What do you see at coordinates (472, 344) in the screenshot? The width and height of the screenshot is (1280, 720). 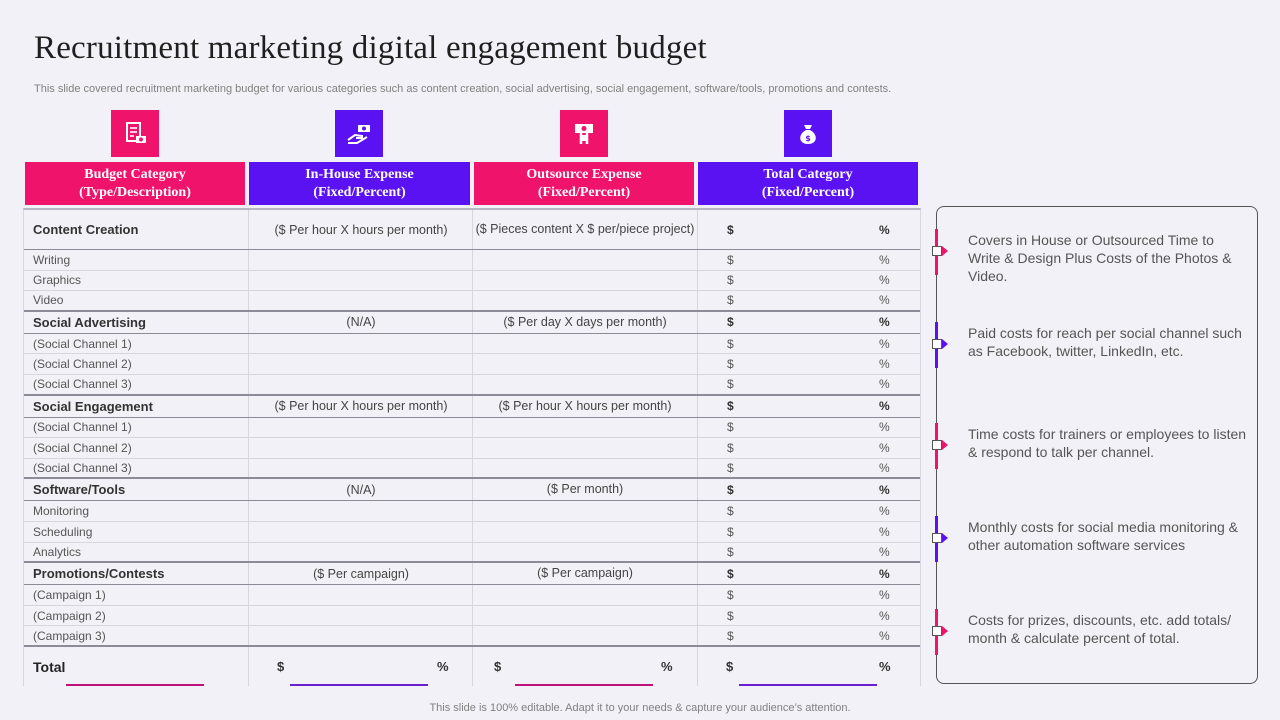 I see `table-row: (Social Channel 1) $%` at bounding box center [472, 344].